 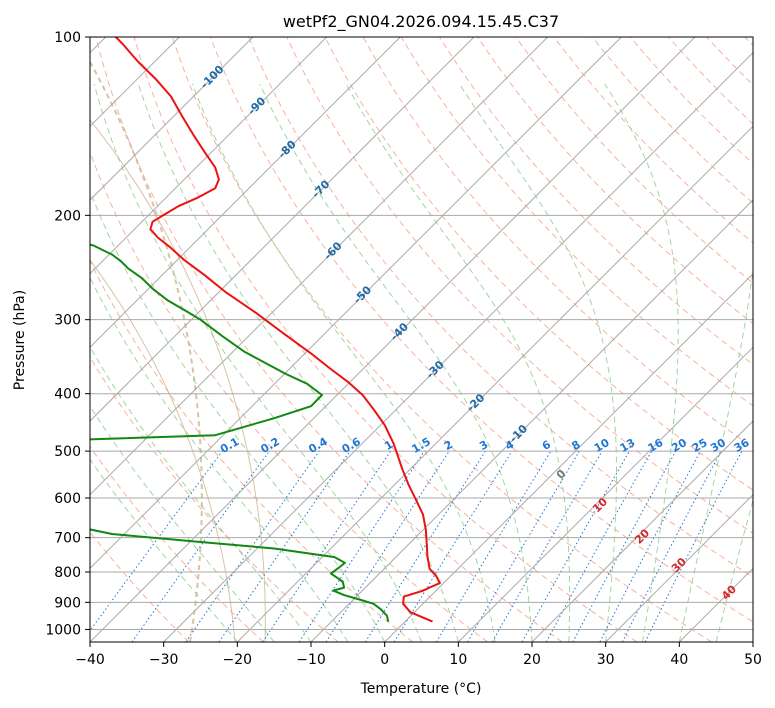 I want to click on y-tick-label: 800, so click(x=67, y=573).